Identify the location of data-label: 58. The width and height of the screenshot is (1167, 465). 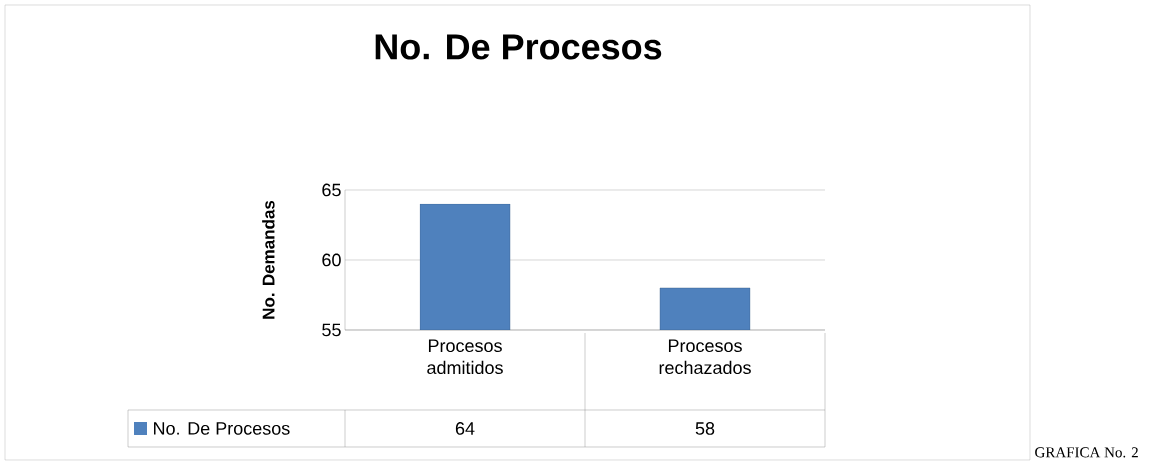
(705, 428).